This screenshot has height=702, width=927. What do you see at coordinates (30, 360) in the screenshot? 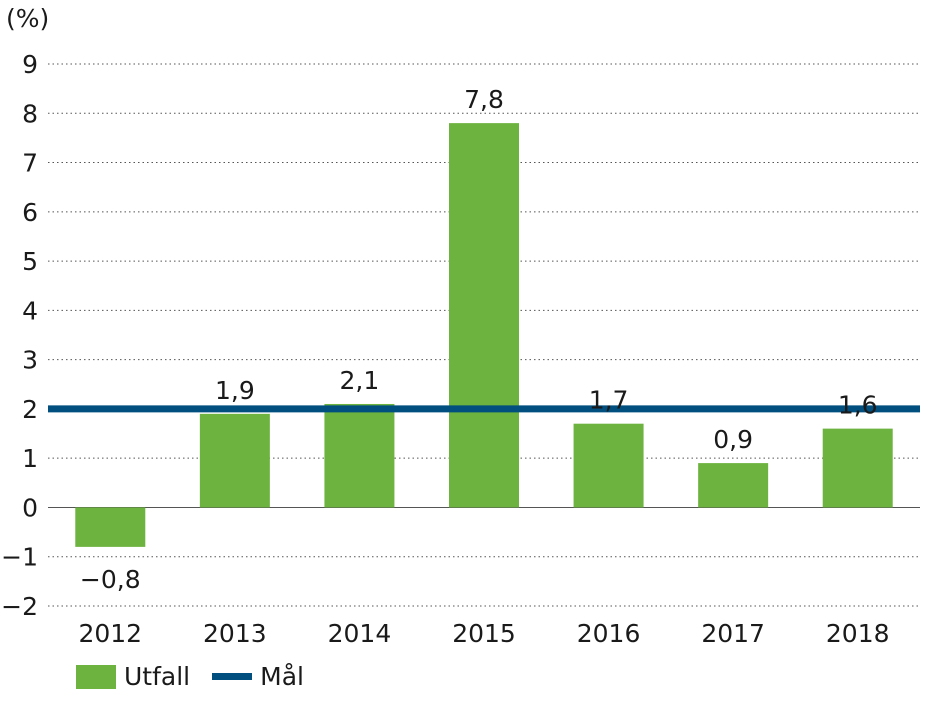
I see `y-tick-label: 3` at bounding box center [30, 360].